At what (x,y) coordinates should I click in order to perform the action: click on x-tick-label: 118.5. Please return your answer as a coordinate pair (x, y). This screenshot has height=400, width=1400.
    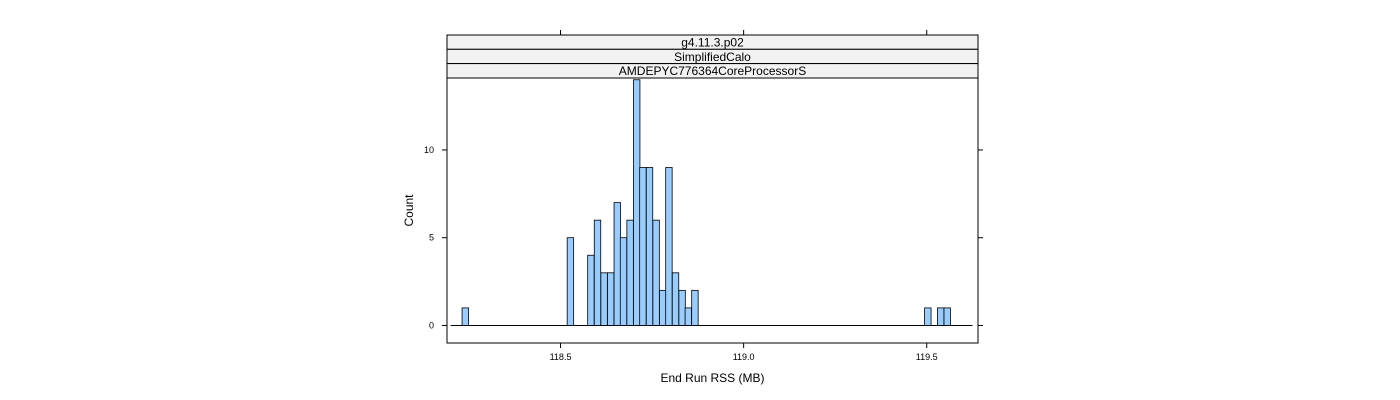
    Looking at the image, I should click on (561, 357).